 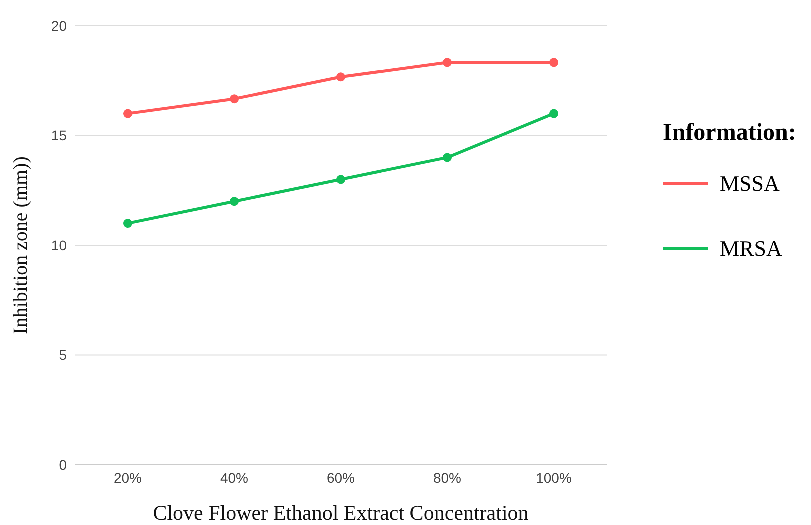 I want to click on x-tick-label: 40%, so click(x=234, y=478).